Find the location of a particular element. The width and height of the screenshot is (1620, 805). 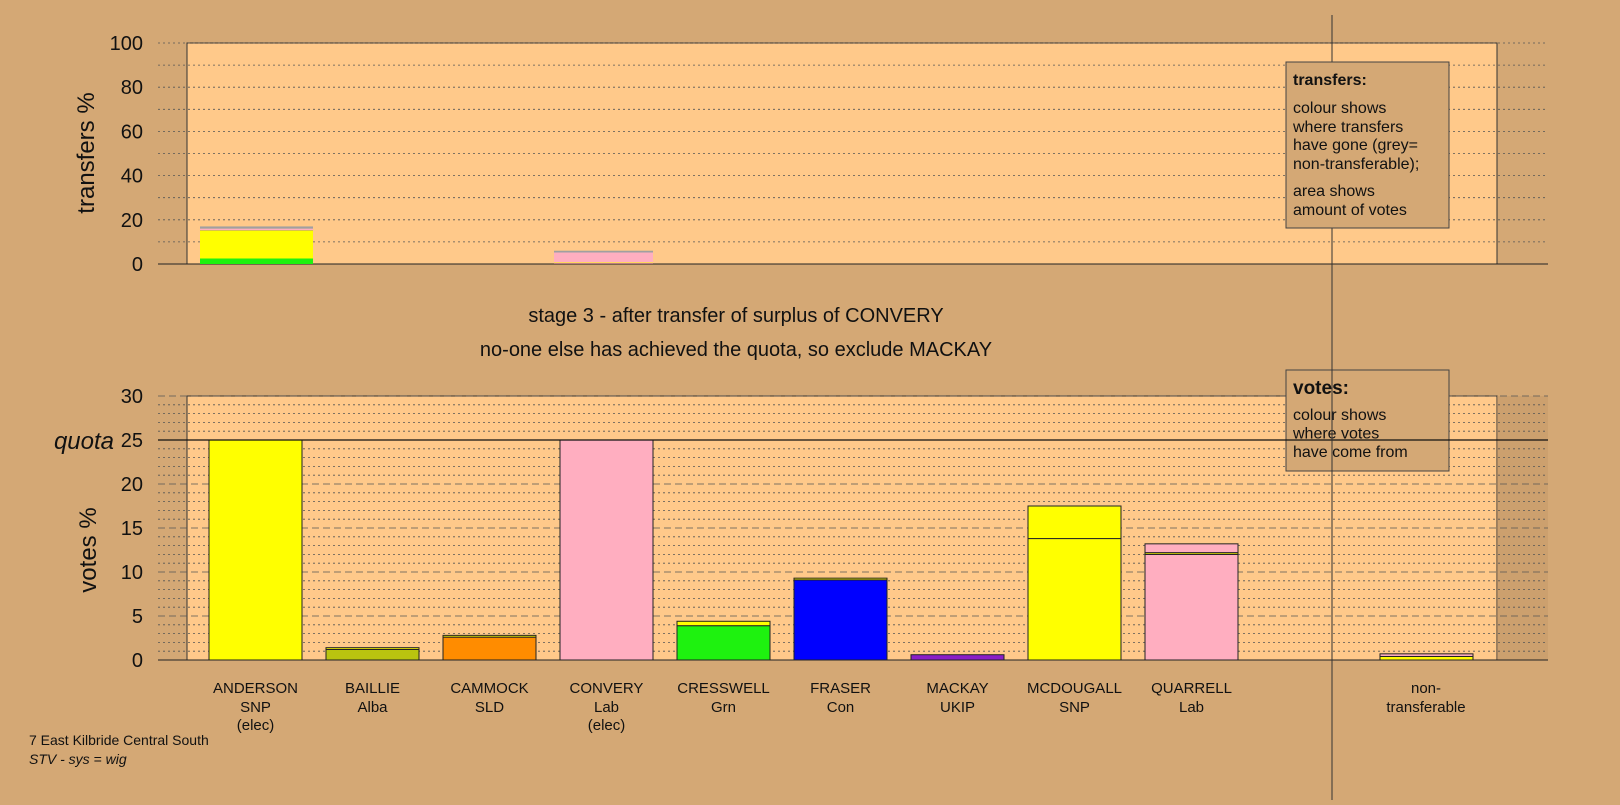

candidate-name-label: FRASER is located at coordinates (840, 688).